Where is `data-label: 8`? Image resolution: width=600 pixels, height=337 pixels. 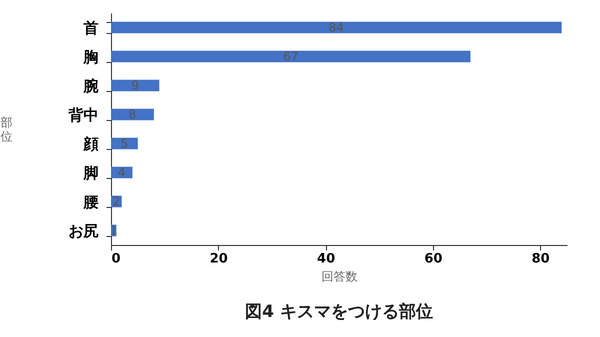
data-label: 8 is located at coordinates (132, 115).